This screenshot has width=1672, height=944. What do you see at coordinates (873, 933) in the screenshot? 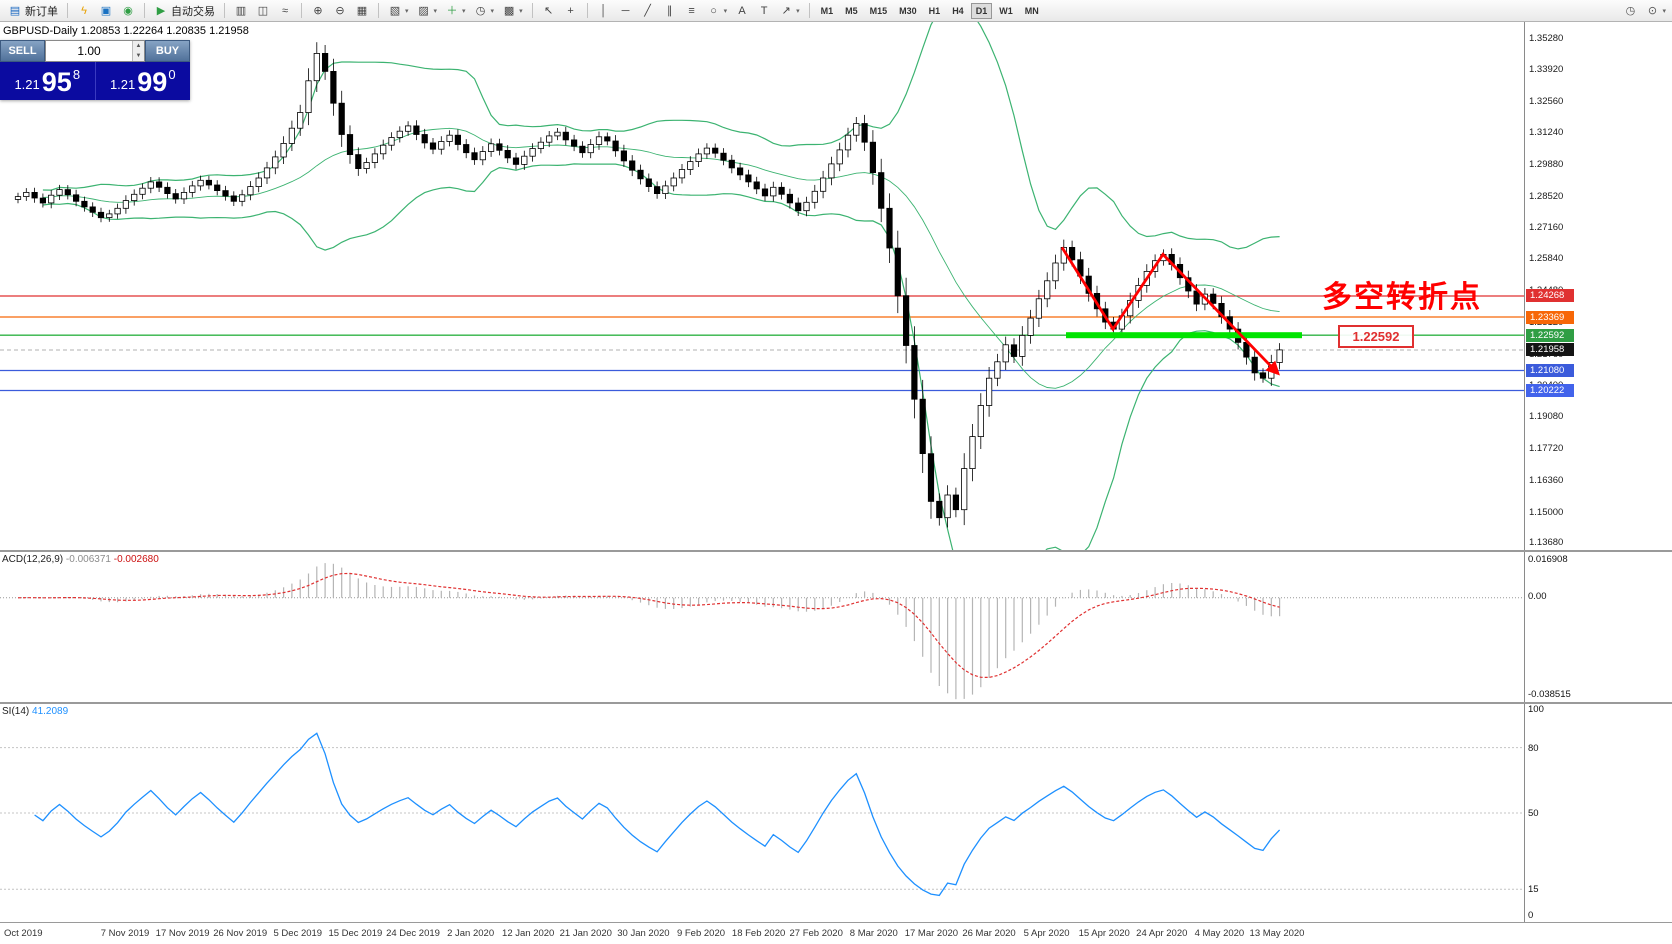
I see `date-label: 8 Mar 2020` at bounding box center [873, 933].